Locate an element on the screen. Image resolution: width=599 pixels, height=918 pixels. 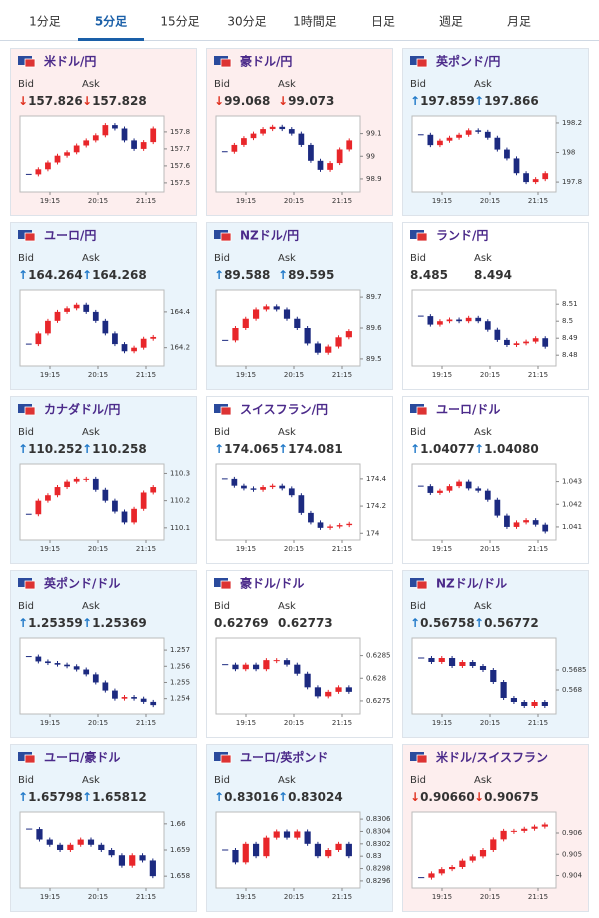
x-tick-label: 19:15 is located at coordinates (50, 723).